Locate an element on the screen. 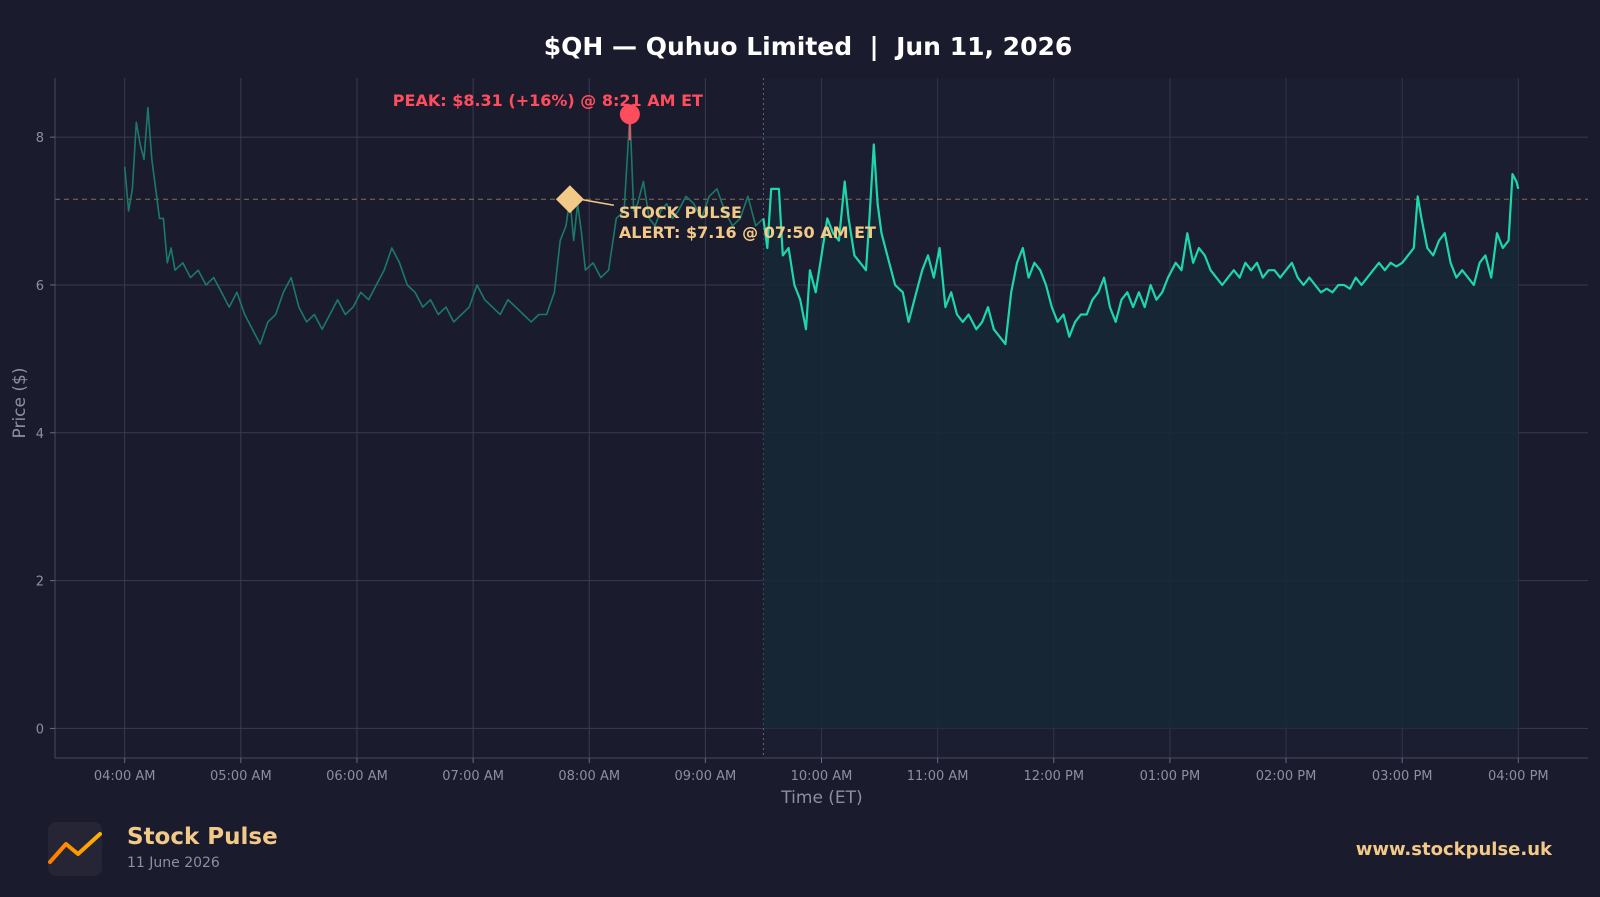  x-tick-label: 04:00 PM is located at coordinates (1518, 776).